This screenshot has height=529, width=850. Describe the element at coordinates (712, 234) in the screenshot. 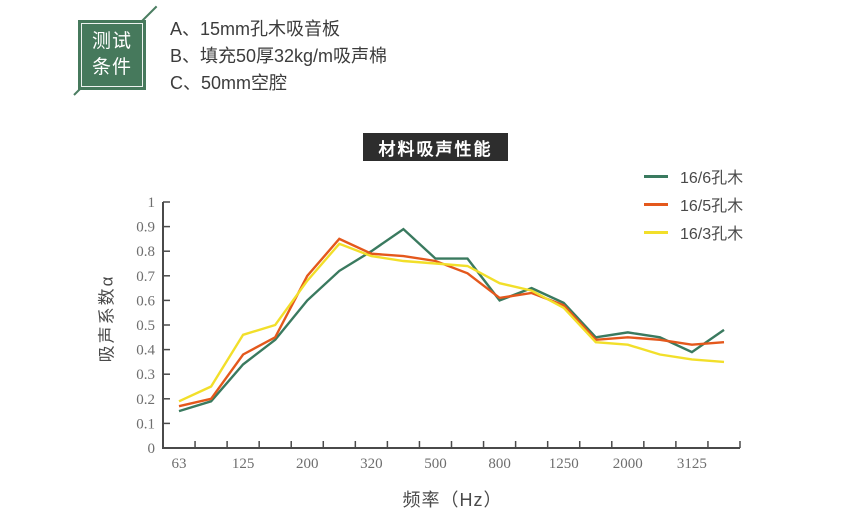

I see `legend-label: 16/3孔木` at that location.